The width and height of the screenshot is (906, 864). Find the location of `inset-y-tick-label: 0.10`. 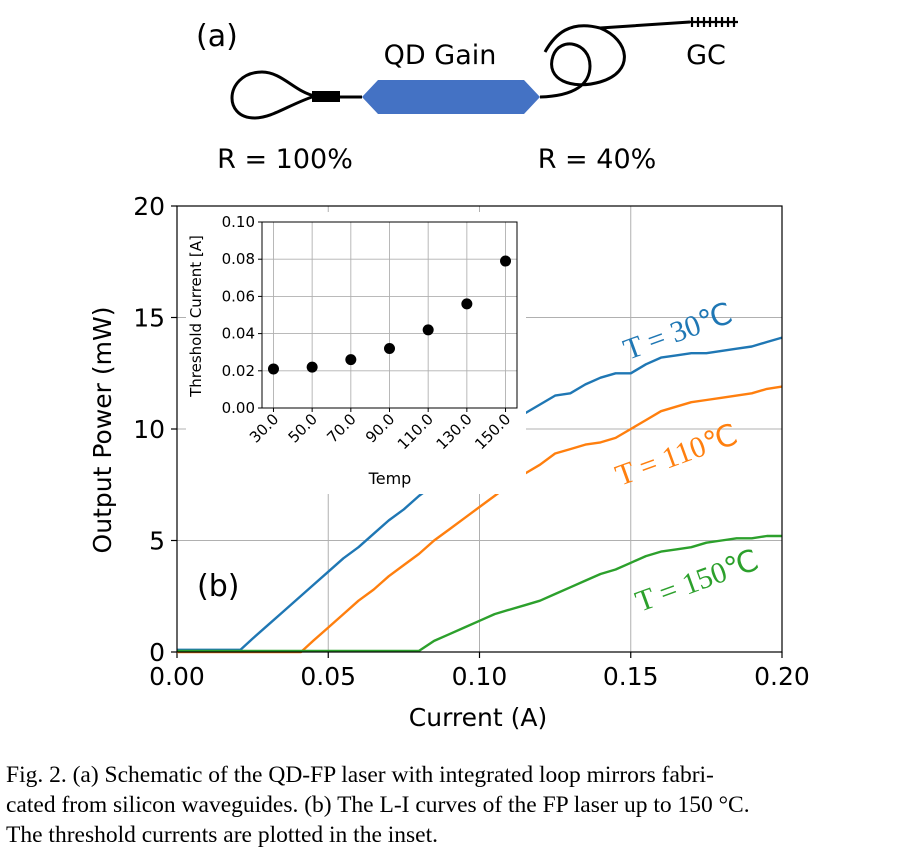

inset-y-tick-label: 0.10 is located at coordinates (238, 222).